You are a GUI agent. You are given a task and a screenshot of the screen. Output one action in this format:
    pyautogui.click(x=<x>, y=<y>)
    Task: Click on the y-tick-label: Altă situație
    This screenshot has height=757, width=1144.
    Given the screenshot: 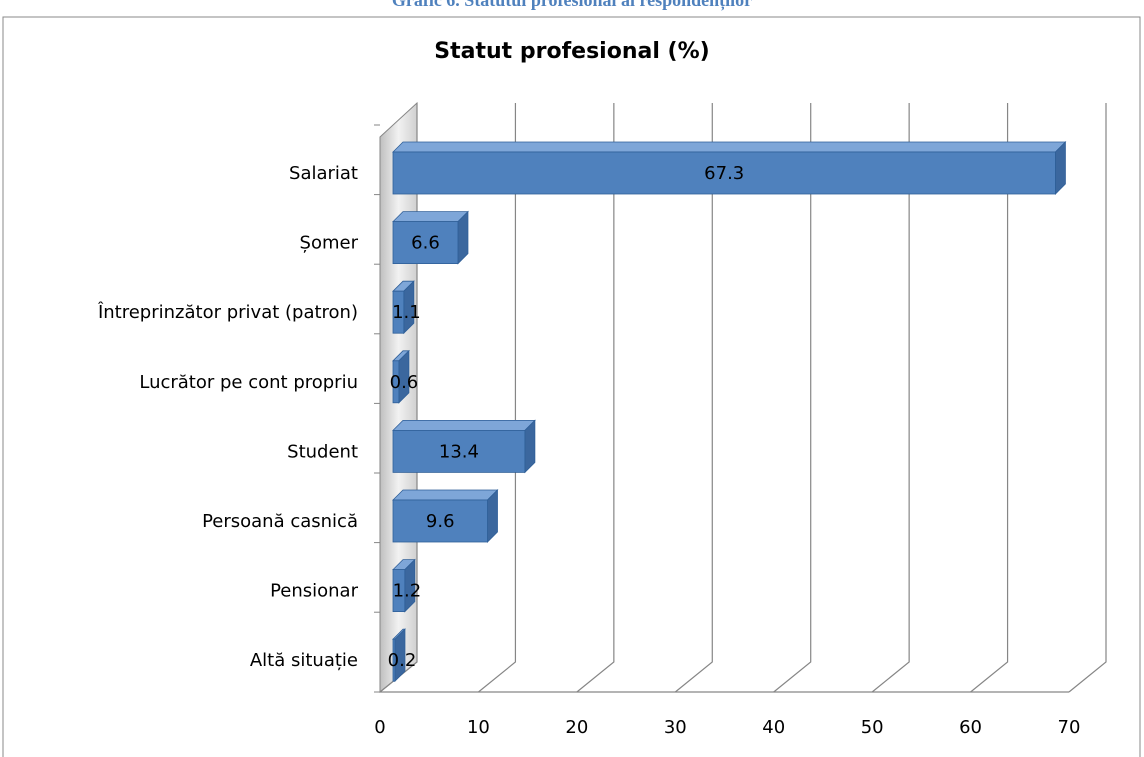 What is the action you would take?
    pyautogui.click(x=304, y=660)
    